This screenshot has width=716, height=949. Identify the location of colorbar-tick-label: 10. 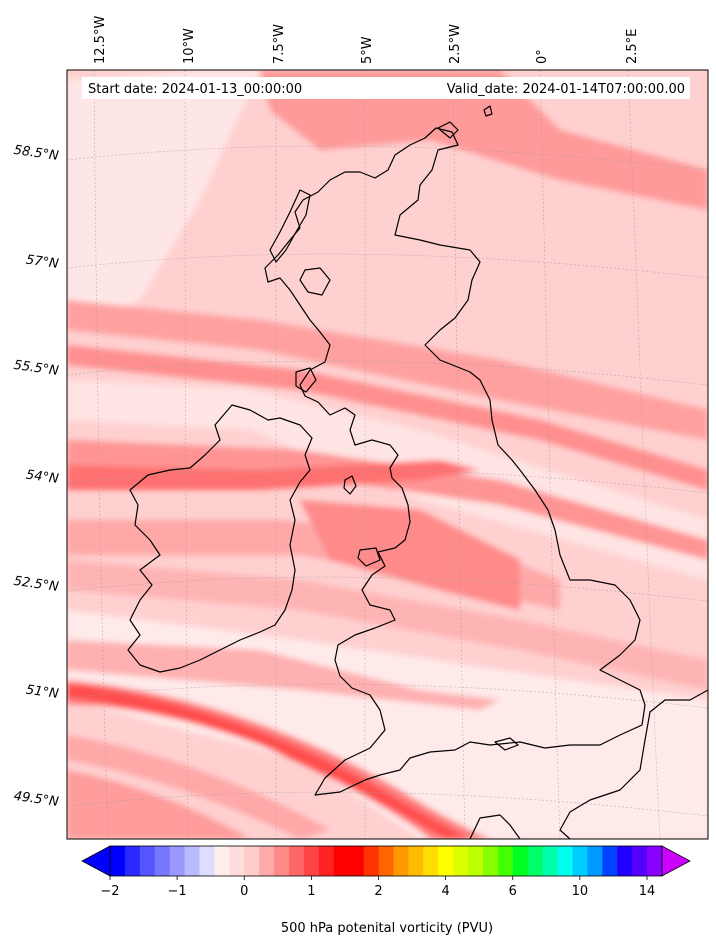
(580, 891).